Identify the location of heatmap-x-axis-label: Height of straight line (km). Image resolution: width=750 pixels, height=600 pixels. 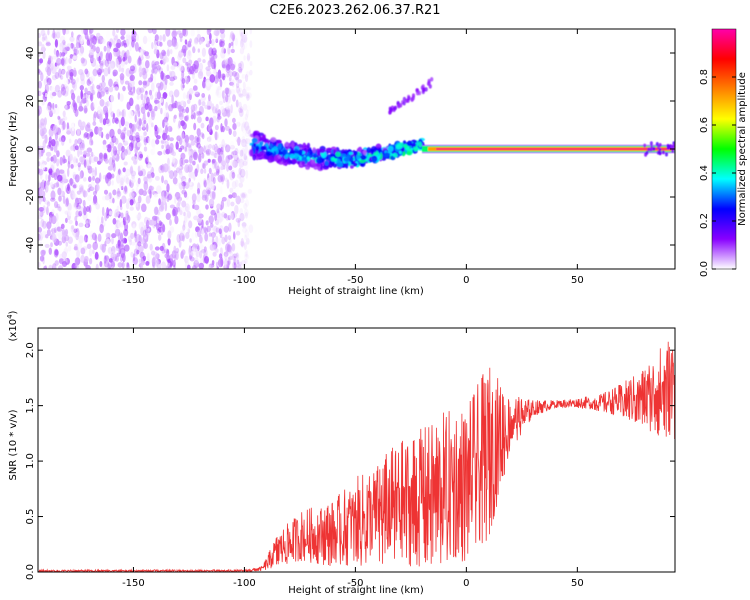
(356, 291).